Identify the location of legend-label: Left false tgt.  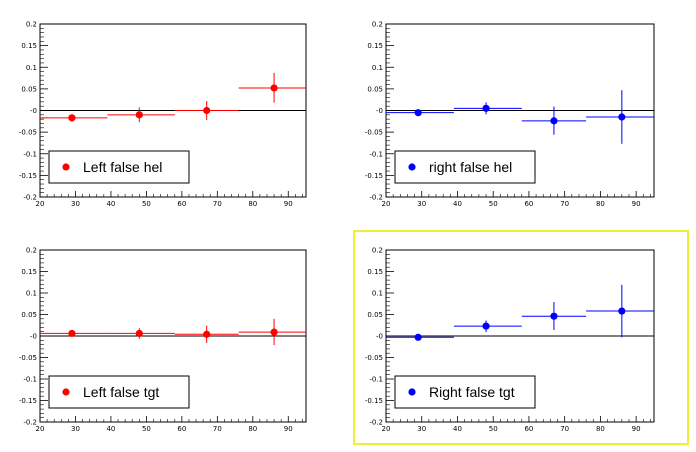
(121, 392).